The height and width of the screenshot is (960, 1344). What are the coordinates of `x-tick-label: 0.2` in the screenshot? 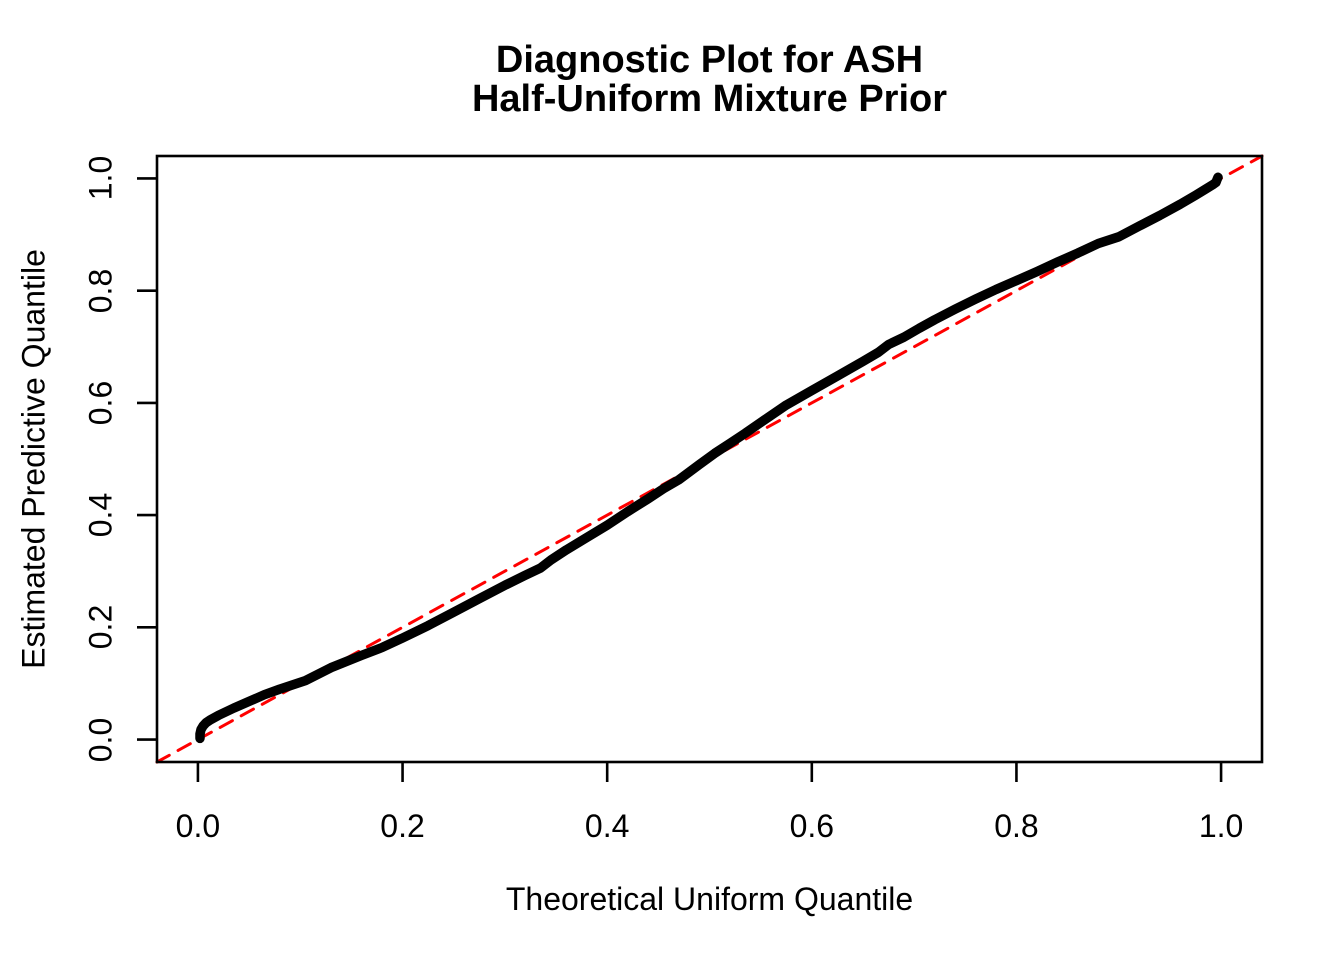 It's located at (402, 826).